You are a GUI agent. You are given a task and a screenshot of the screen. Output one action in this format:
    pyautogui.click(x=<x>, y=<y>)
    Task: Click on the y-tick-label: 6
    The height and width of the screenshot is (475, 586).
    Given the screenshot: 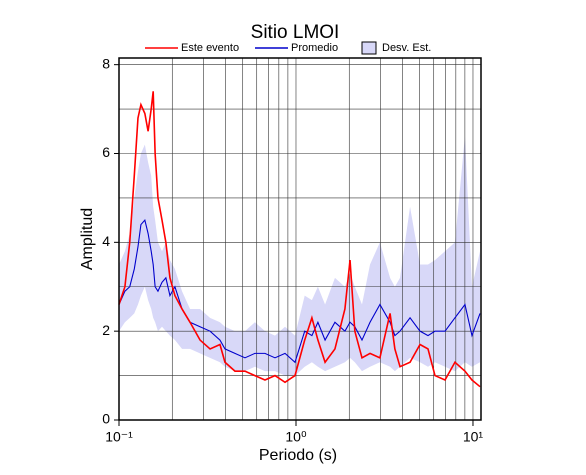 What is the action you would take?
    pyautogui.click(x=106, y=152)
    